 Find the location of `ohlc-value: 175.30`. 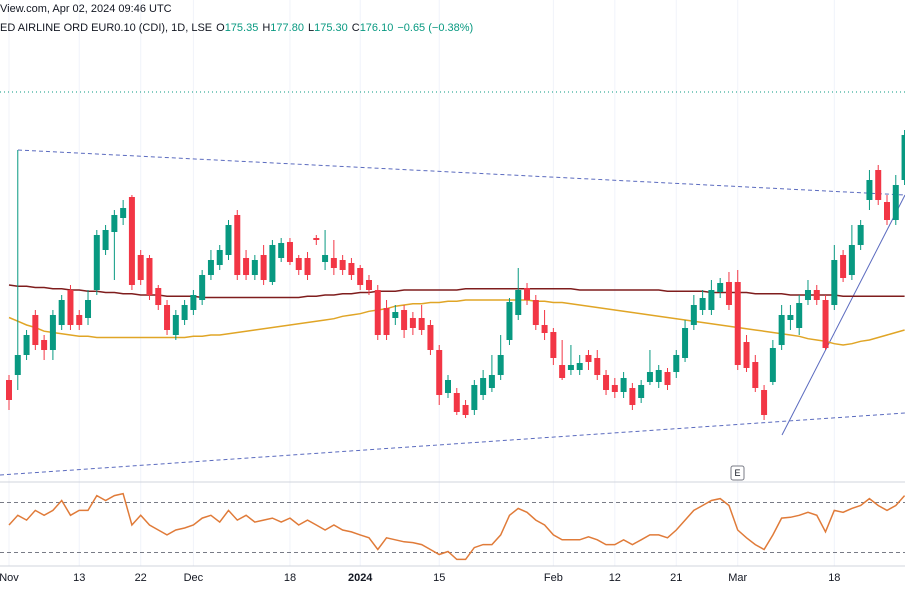

ohlc-value: 175.30 is located at coordinates (331, 28).